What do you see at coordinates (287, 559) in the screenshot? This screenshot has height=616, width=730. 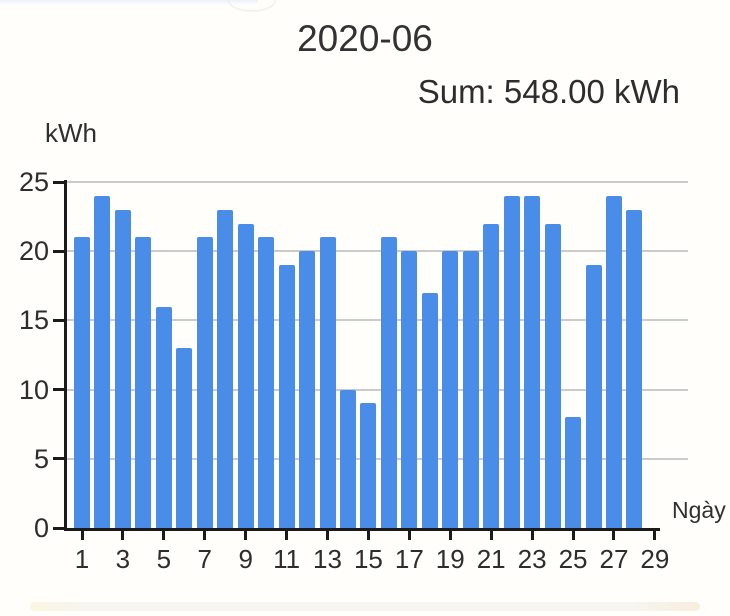 I see `x-tick-label-11: 11` at bounding box center [287, 559].